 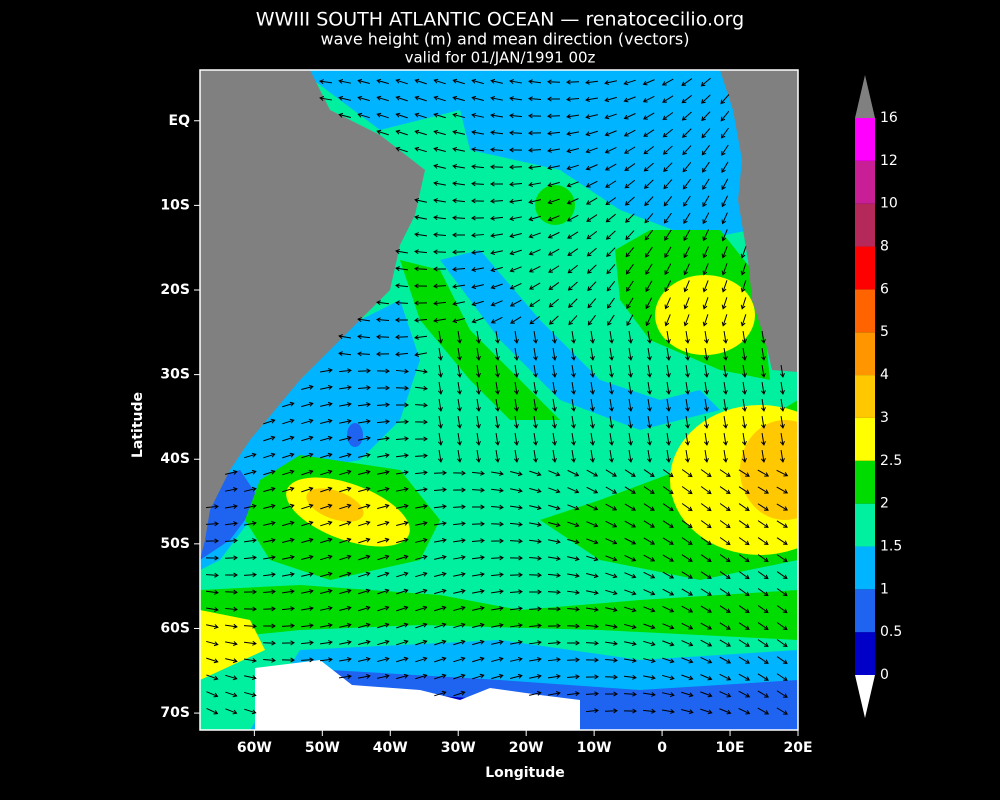 I want to click on colorbar-label: 10, so click(x=889, y=204).